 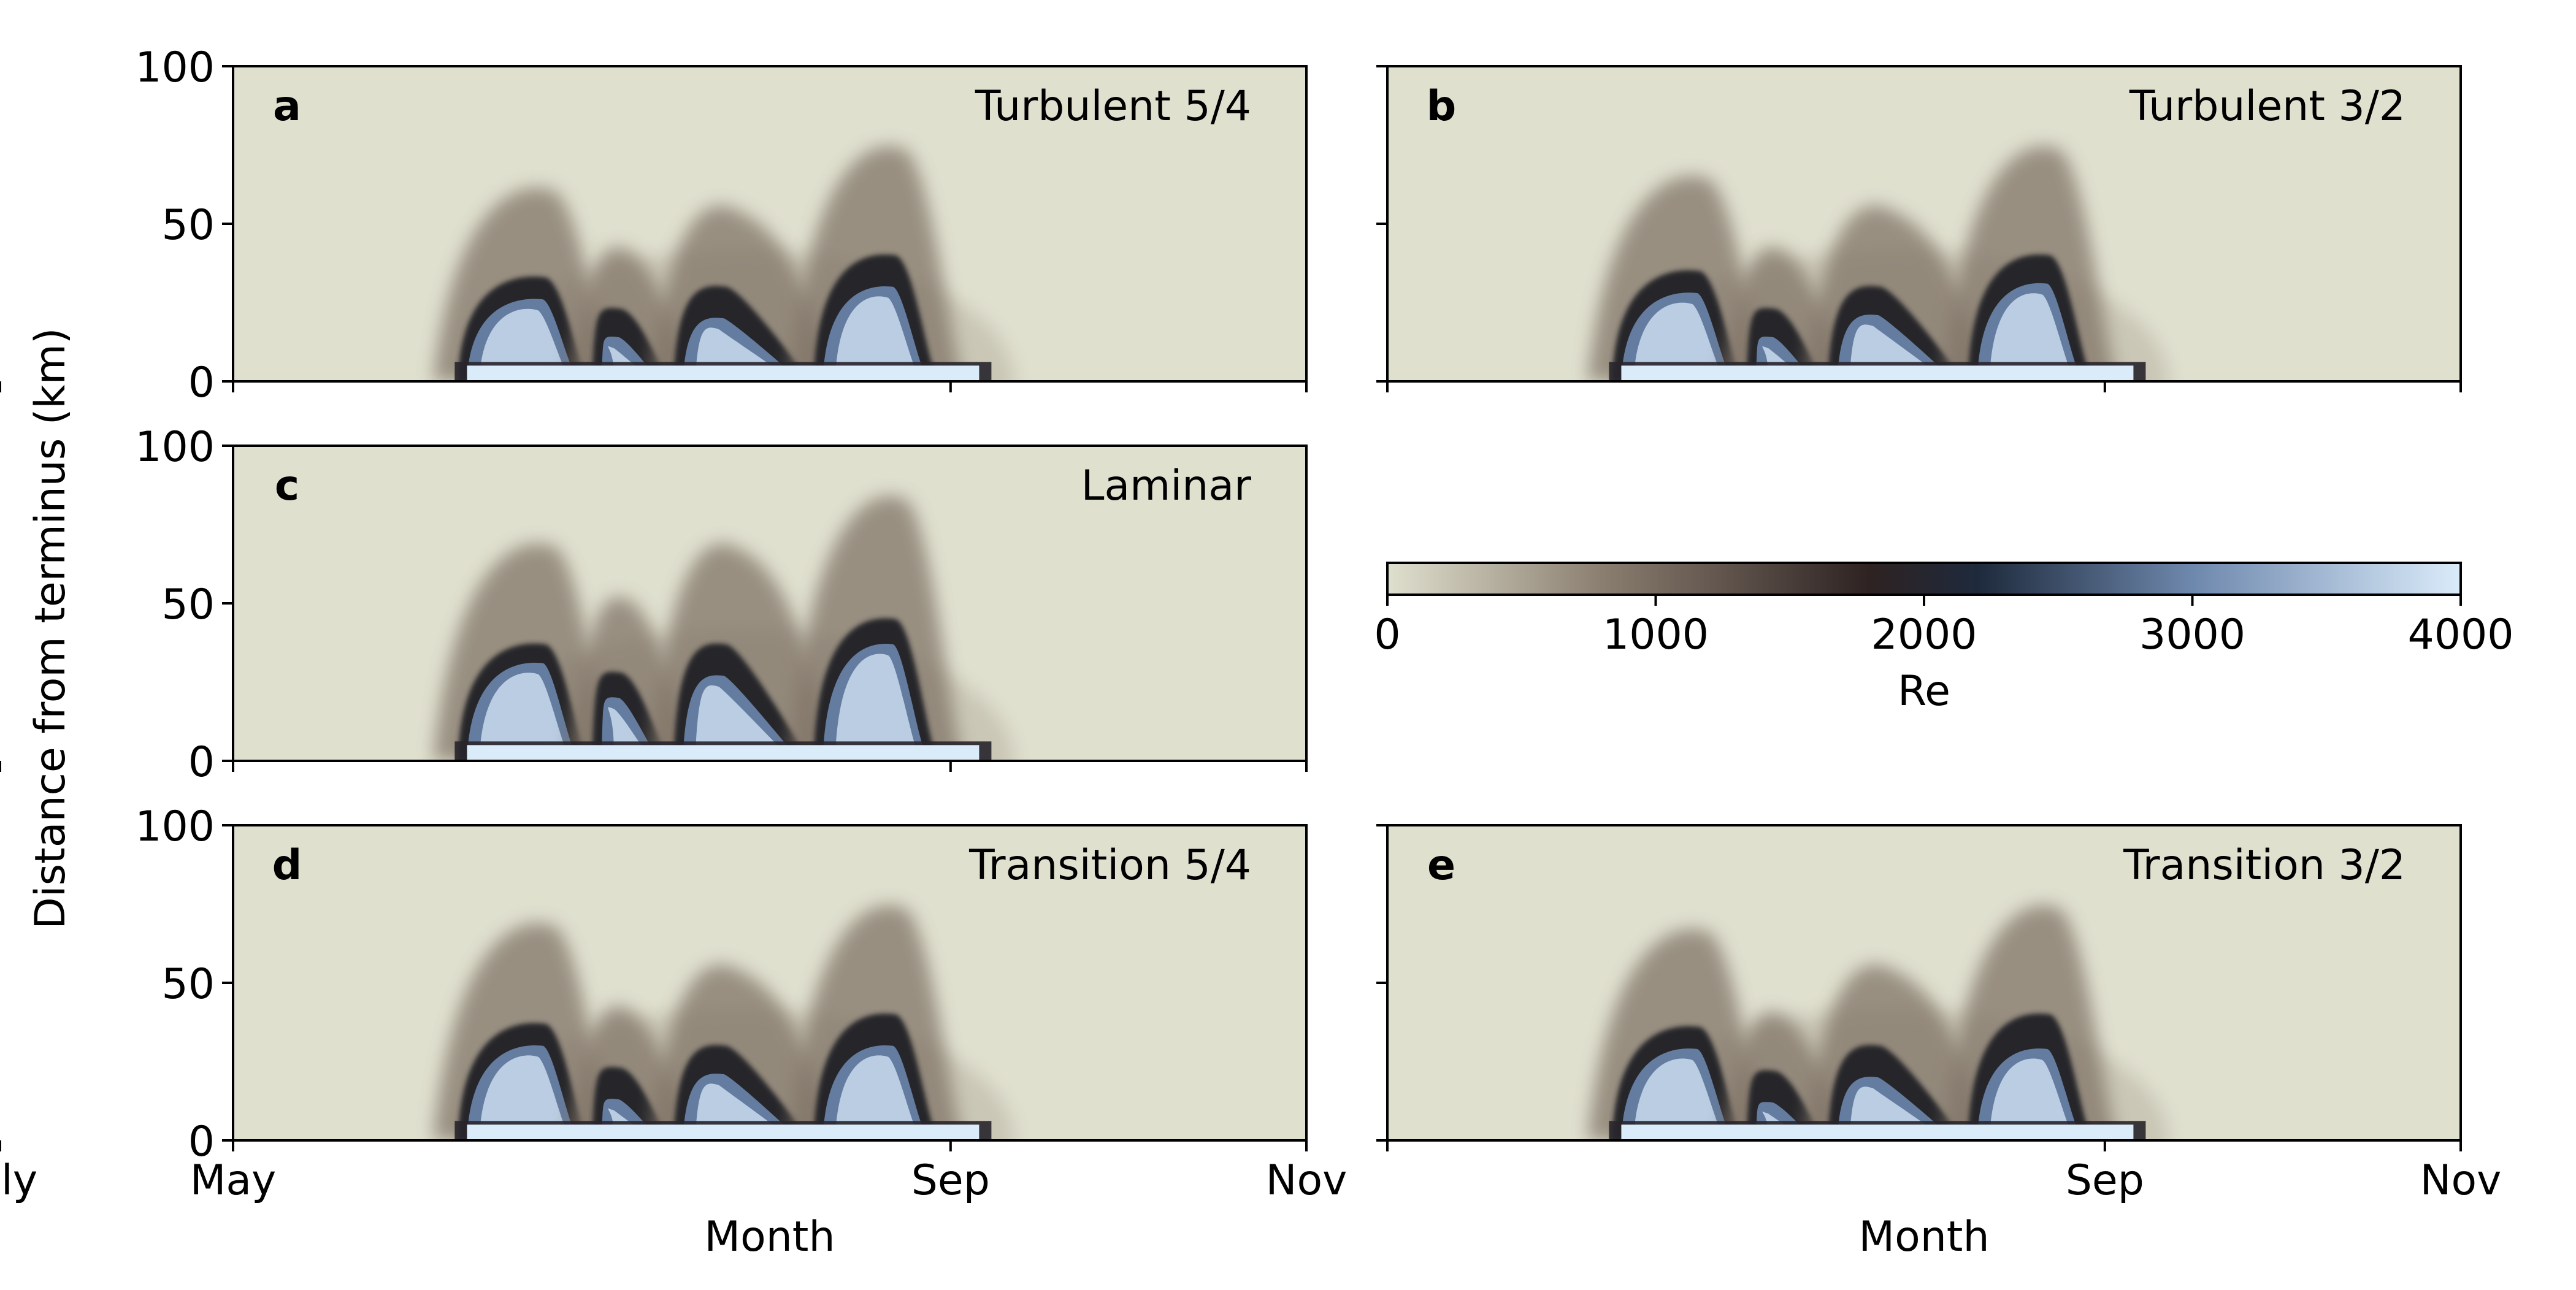 I want to click on colorbar-tick-label: 4000, so click(x=2460, y=635).